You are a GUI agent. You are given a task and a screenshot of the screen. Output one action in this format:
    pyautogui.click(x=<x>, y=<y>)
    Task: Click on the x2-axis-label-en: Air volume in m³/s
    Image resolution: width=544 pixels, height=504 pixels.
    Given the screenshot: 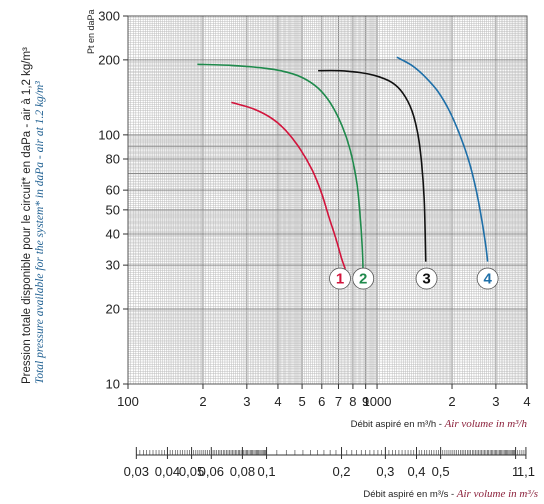 What is the action you would take?
    pyautogui.click(x=497, y=494)
    